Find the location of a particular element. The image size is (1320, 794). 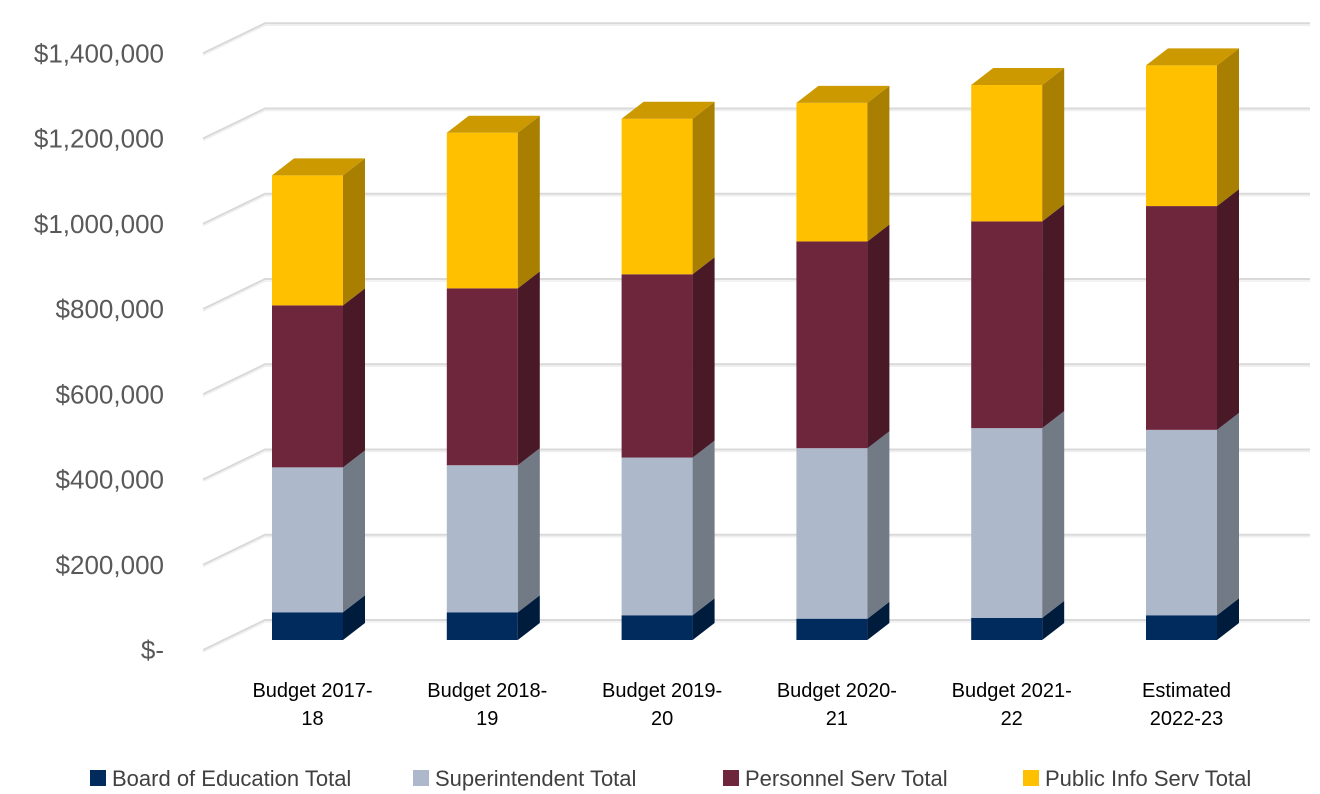

x-tick-label: Estimated is located at coordinates (1186, 691).